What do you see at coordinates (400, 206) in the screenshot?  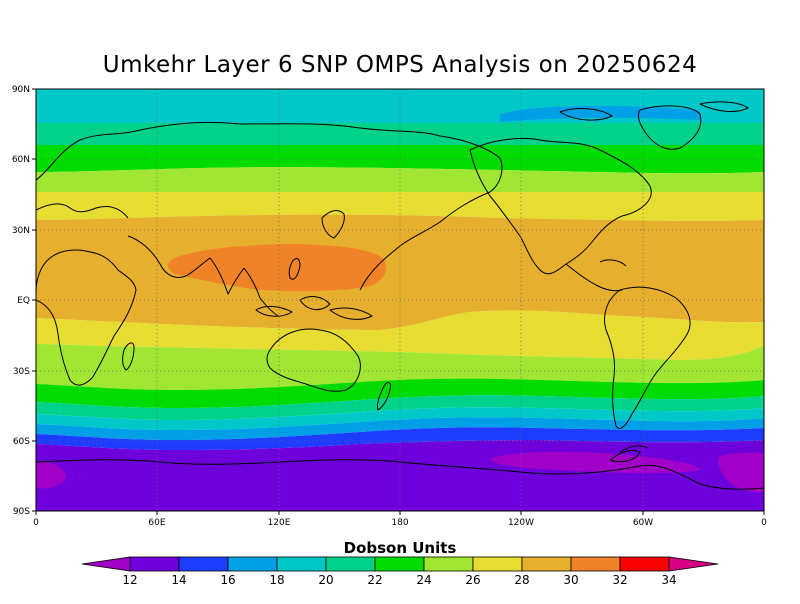 I see `band-28du-north` at bounding box center [400, 206].